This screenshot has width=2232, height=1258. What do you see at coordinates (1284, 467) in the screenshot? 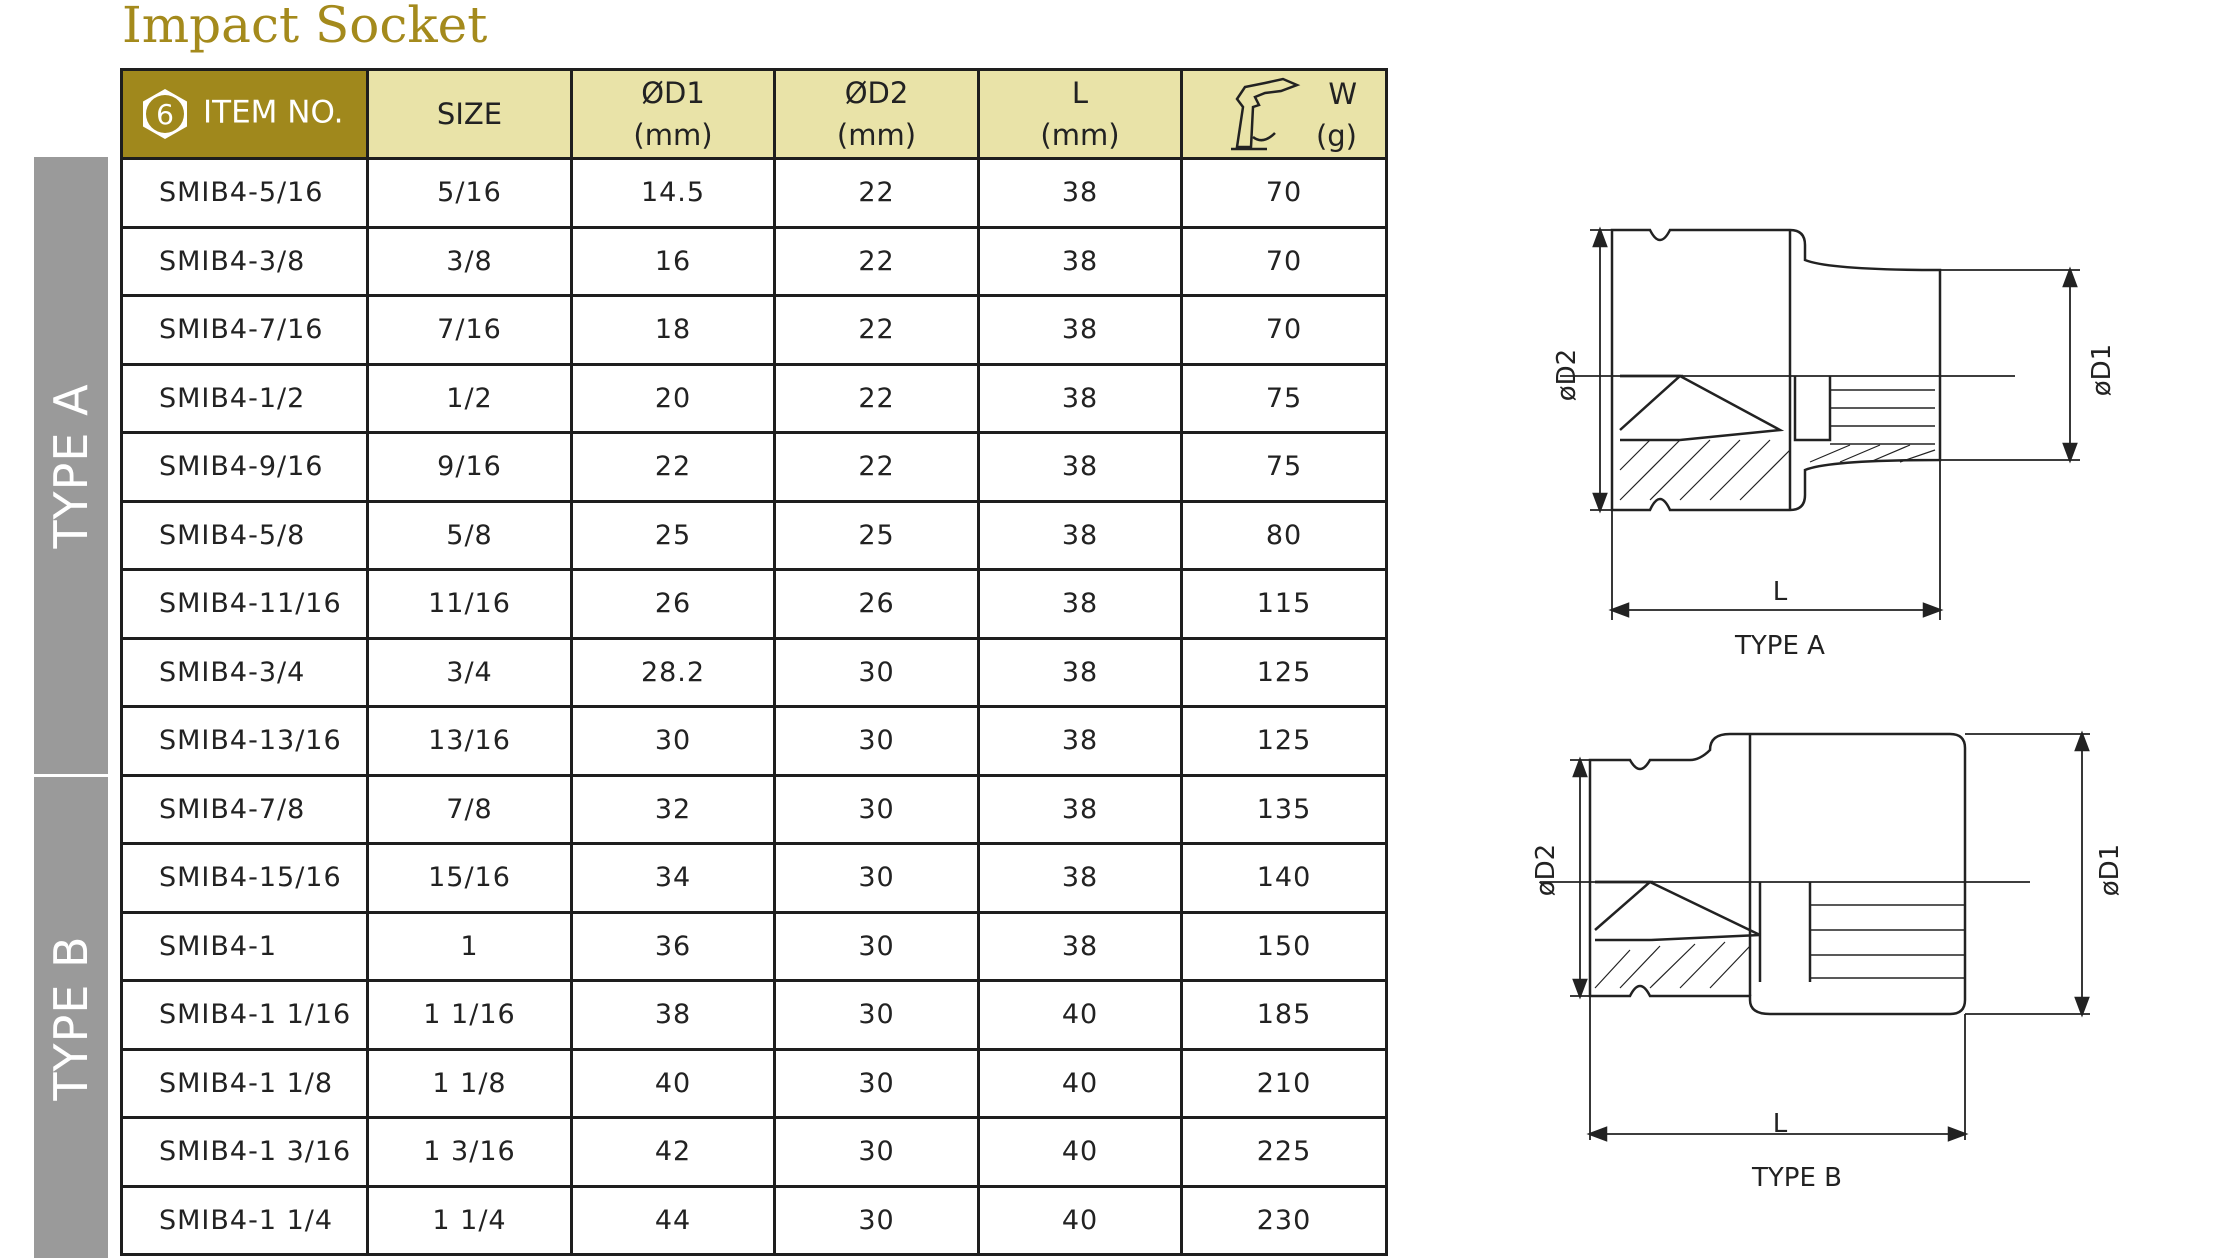
I see `w-cell: 75` at bounding box center [1284, 467].